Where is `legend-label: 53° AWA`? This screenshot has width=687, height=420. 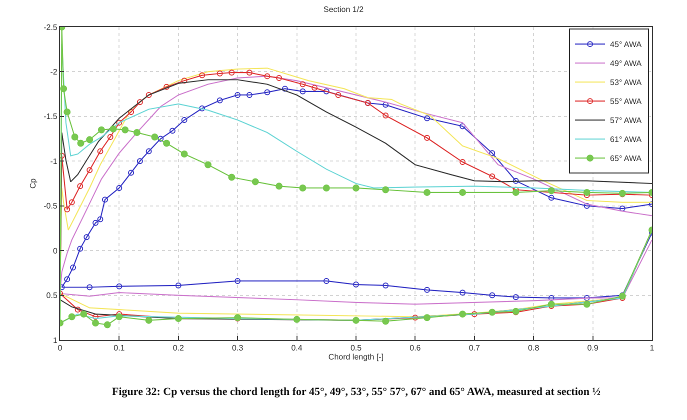
legend-label: 53° AWA is located at coordinates (626, 83).